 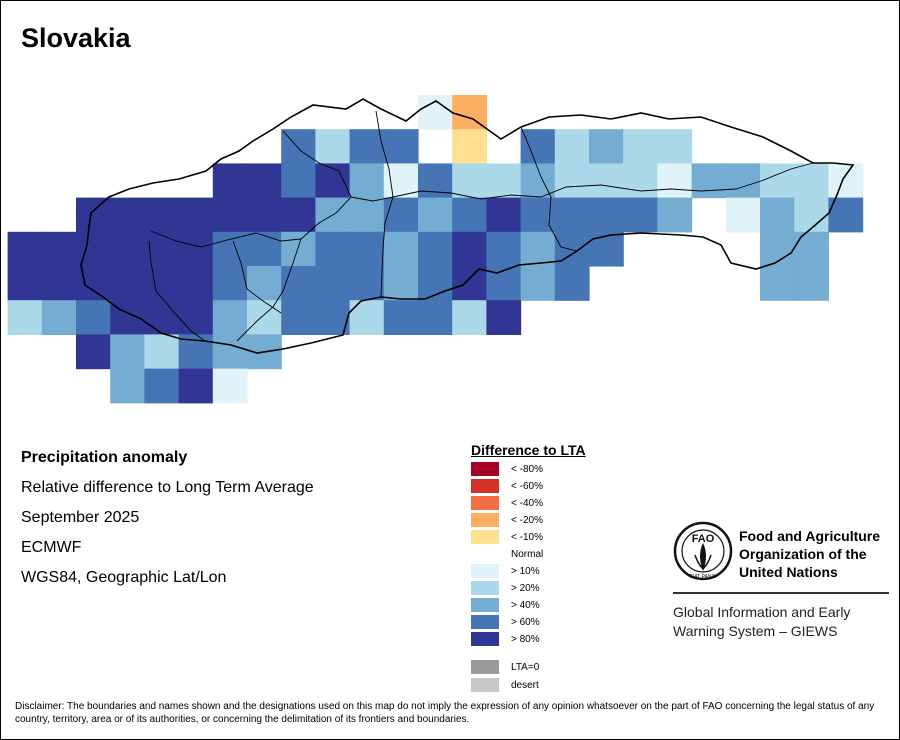 What do you see at coordinates (507, 469) in the screenshot?
I see `legend-item: < -80%` at bounding box center [507, 469].